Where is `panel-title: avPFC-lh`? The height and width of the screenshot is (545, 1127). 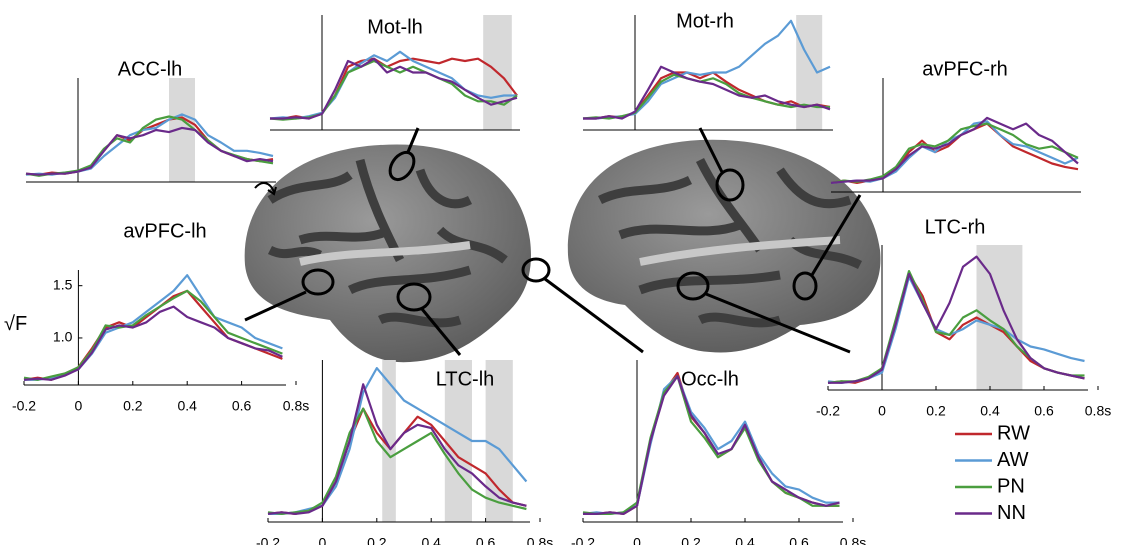
panel-title: avPFC-lh is located at coordinates (164, 231).